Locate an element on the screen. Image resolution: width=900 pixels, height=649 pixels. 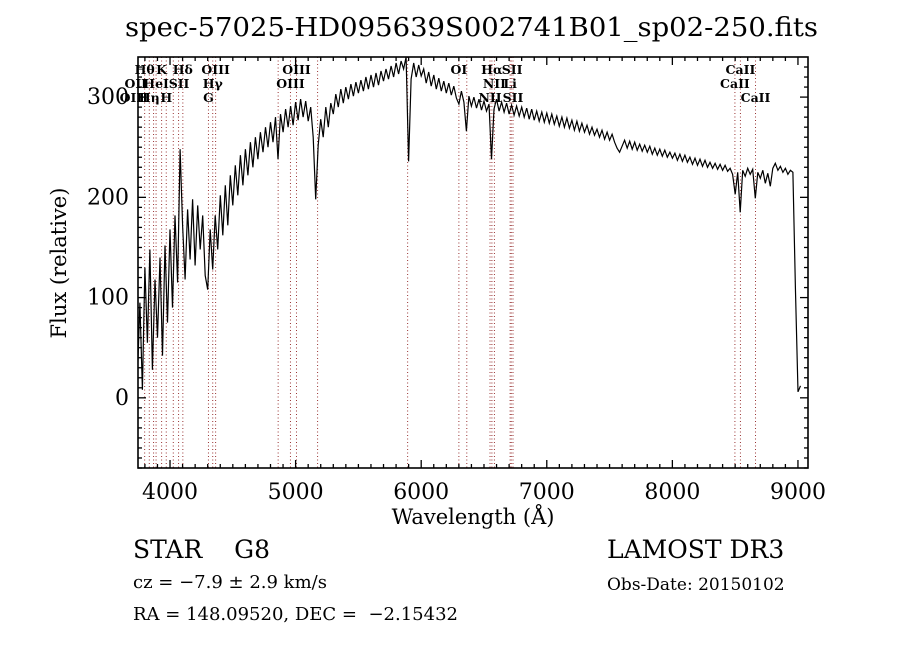
x-tick-label: 4000 is located at coordinates (170, 492).